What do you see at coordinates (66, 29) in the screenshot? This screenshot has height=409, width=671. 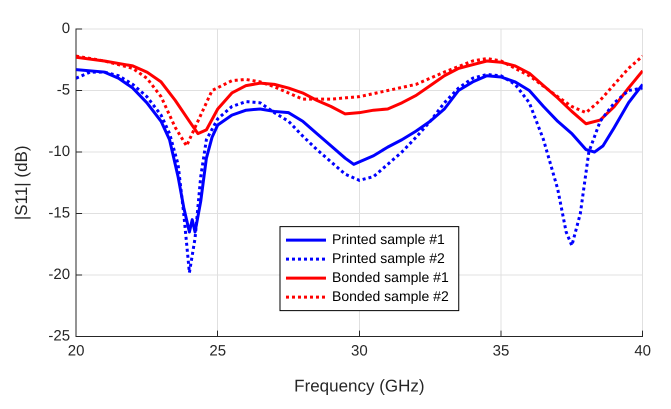 I see `y-tick-label: 0` at bounding box center [66, 29].